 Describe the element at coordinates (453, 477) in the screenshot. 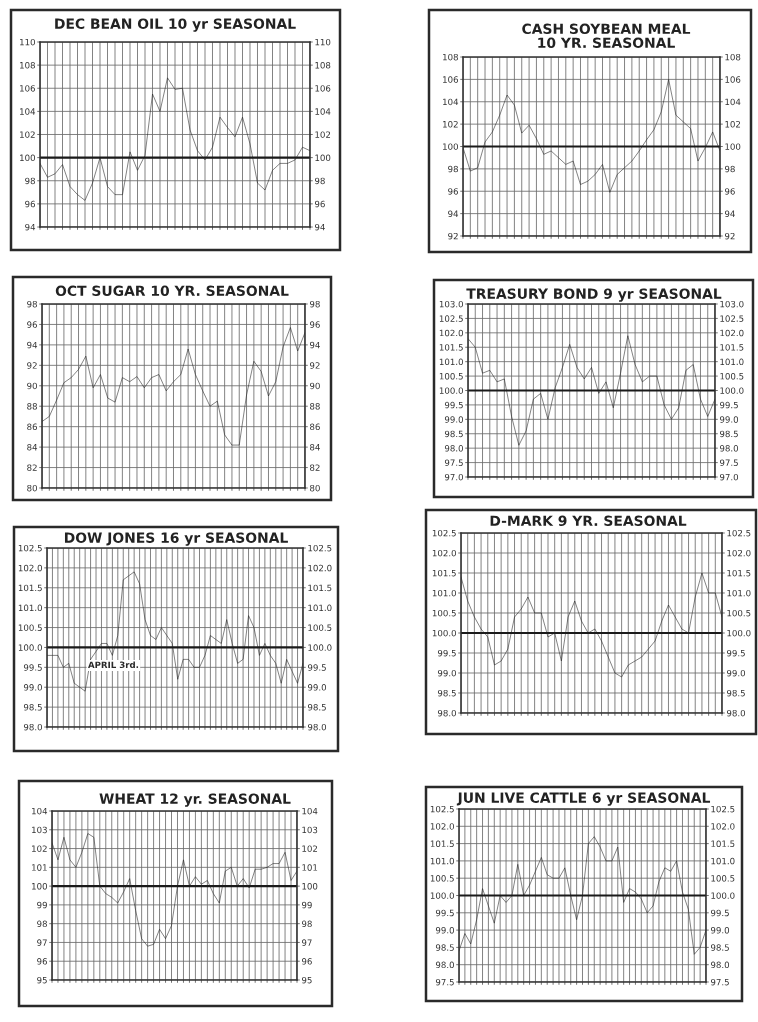

I see `y-tick-label: 97.0` at that location.